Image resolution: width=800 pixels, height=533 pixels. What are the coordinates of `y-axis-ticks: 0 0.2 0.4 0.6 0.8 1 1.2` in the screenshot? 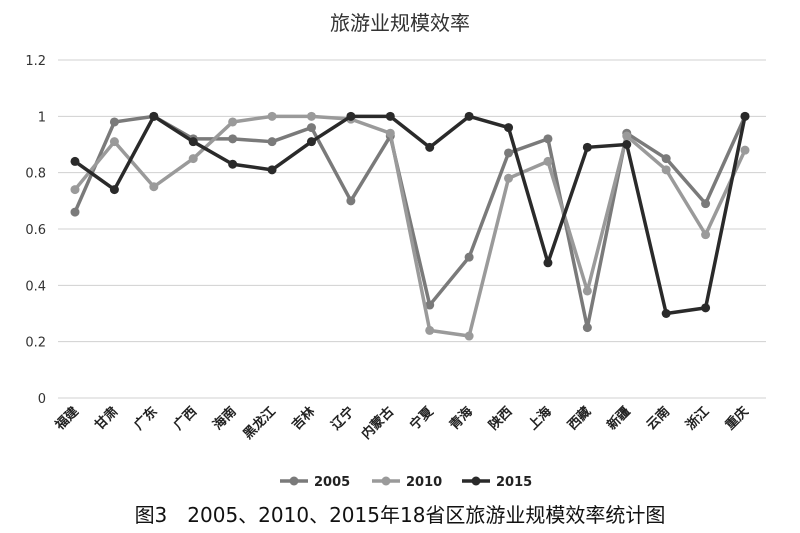 It's located at (35, 230).